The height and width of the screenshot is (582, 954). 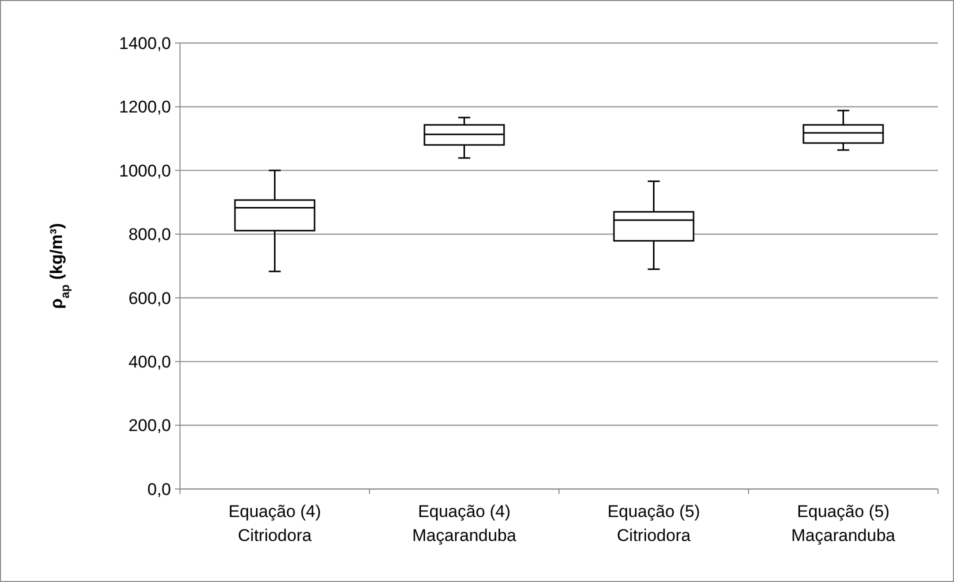 What do you see at coordinates (149, 426) in the screenshot?
I see `y-tick-label: 200,0` at bounding box center [149, 426].